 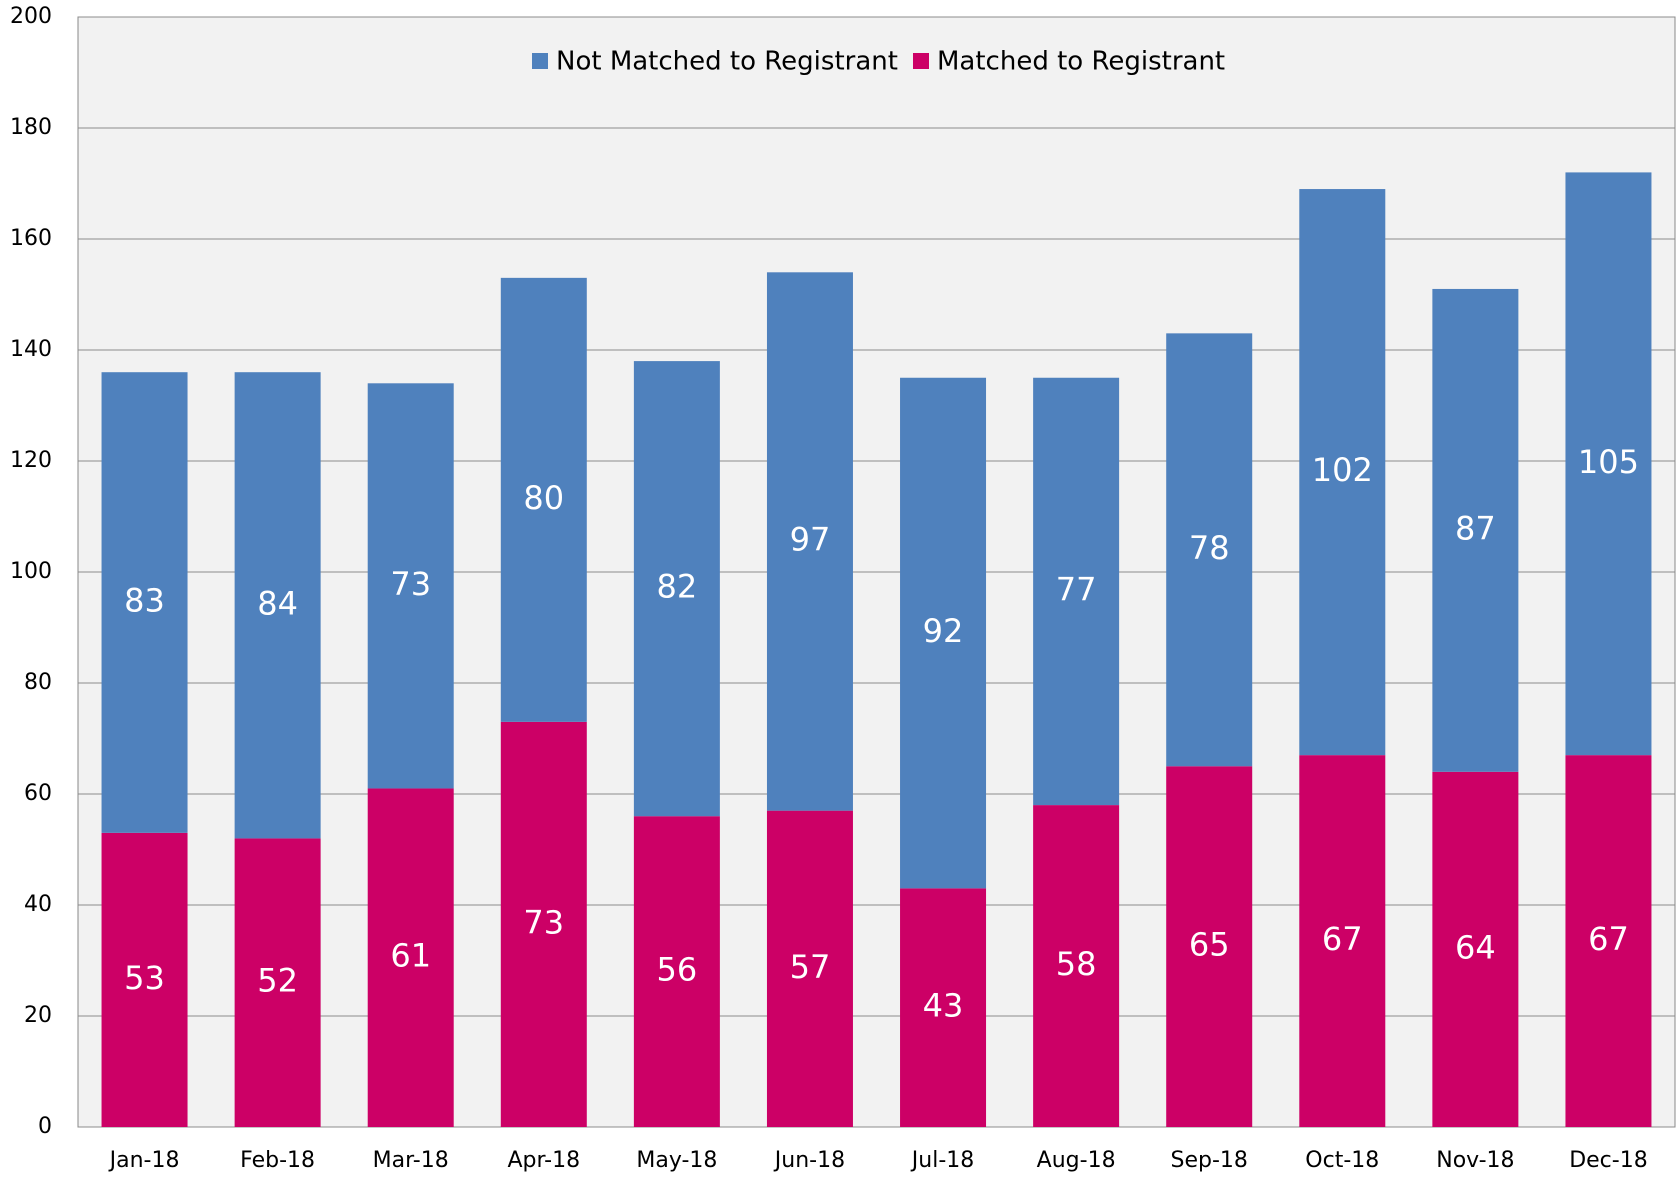 What do you see at coordinates (727, 62) in the screenshot?
I see `legend-label: Not Matched to Registrant` at bounding box center [727, 62].